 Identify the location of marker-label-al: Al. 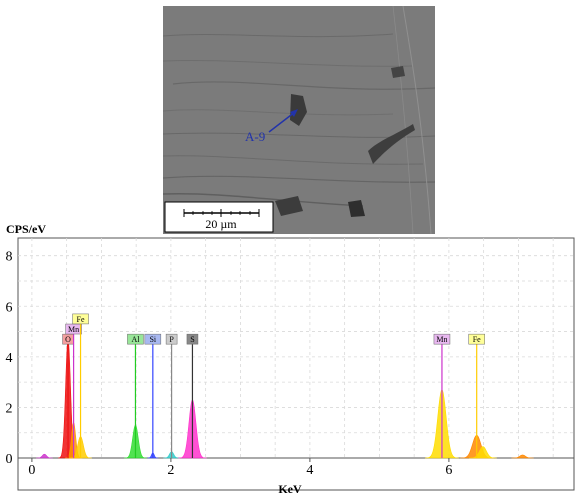
(135, 339).